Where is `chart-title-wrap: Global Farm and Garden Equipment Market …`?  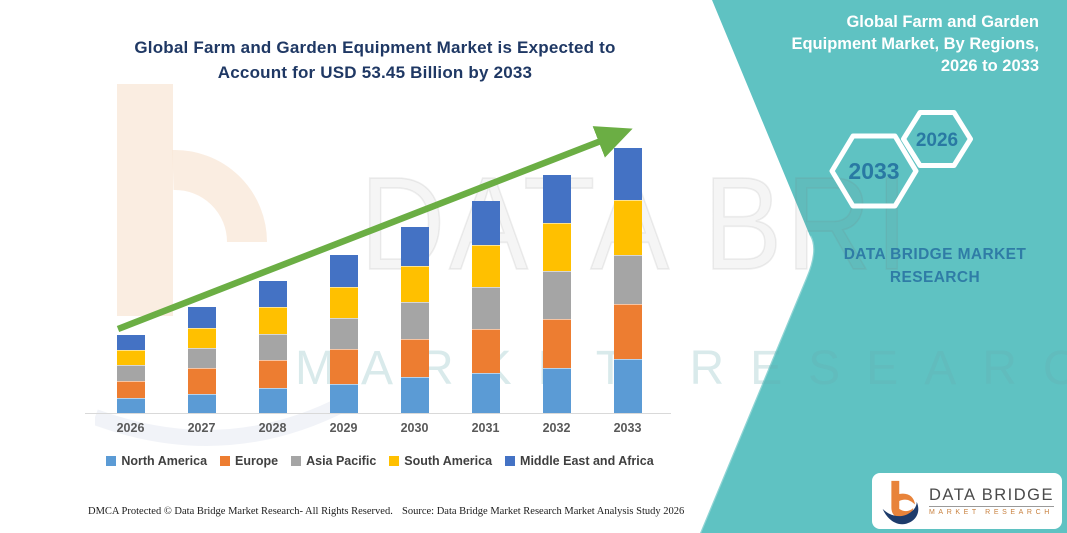
chart-title-wrap: Global Farm and Garden Equipment Market … is located at coordinates (375, 60).